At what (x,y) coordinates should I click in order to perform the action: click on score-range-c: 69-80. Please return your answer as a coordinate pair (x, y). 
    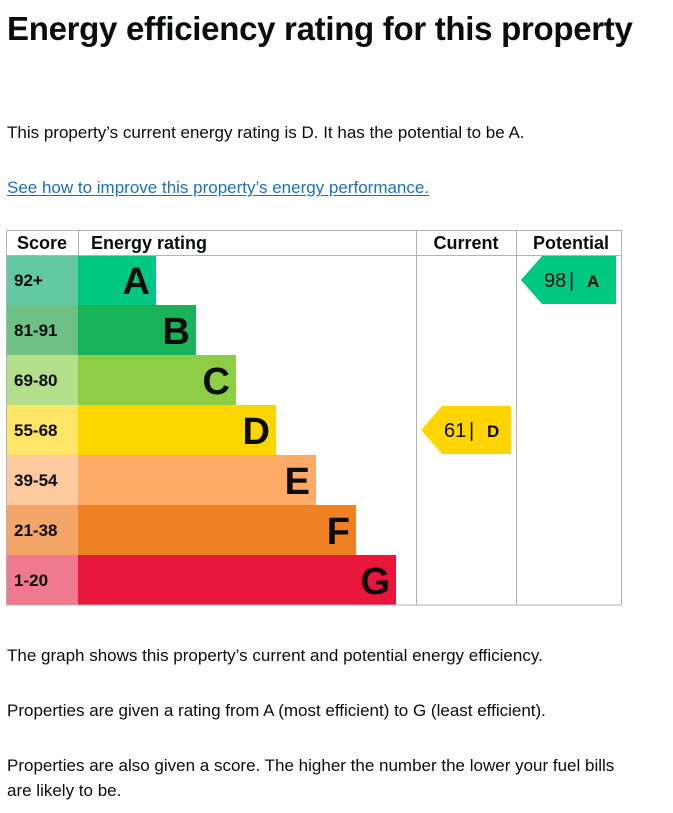
    Looking at the image, I should click on (35, 380).